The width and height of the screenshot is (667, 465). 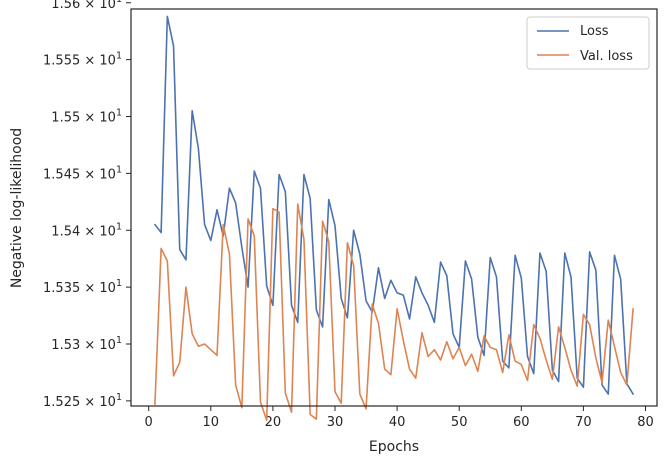 I want to click on legend-label-val-loss: Val. loss, so click(x=606, y=56).